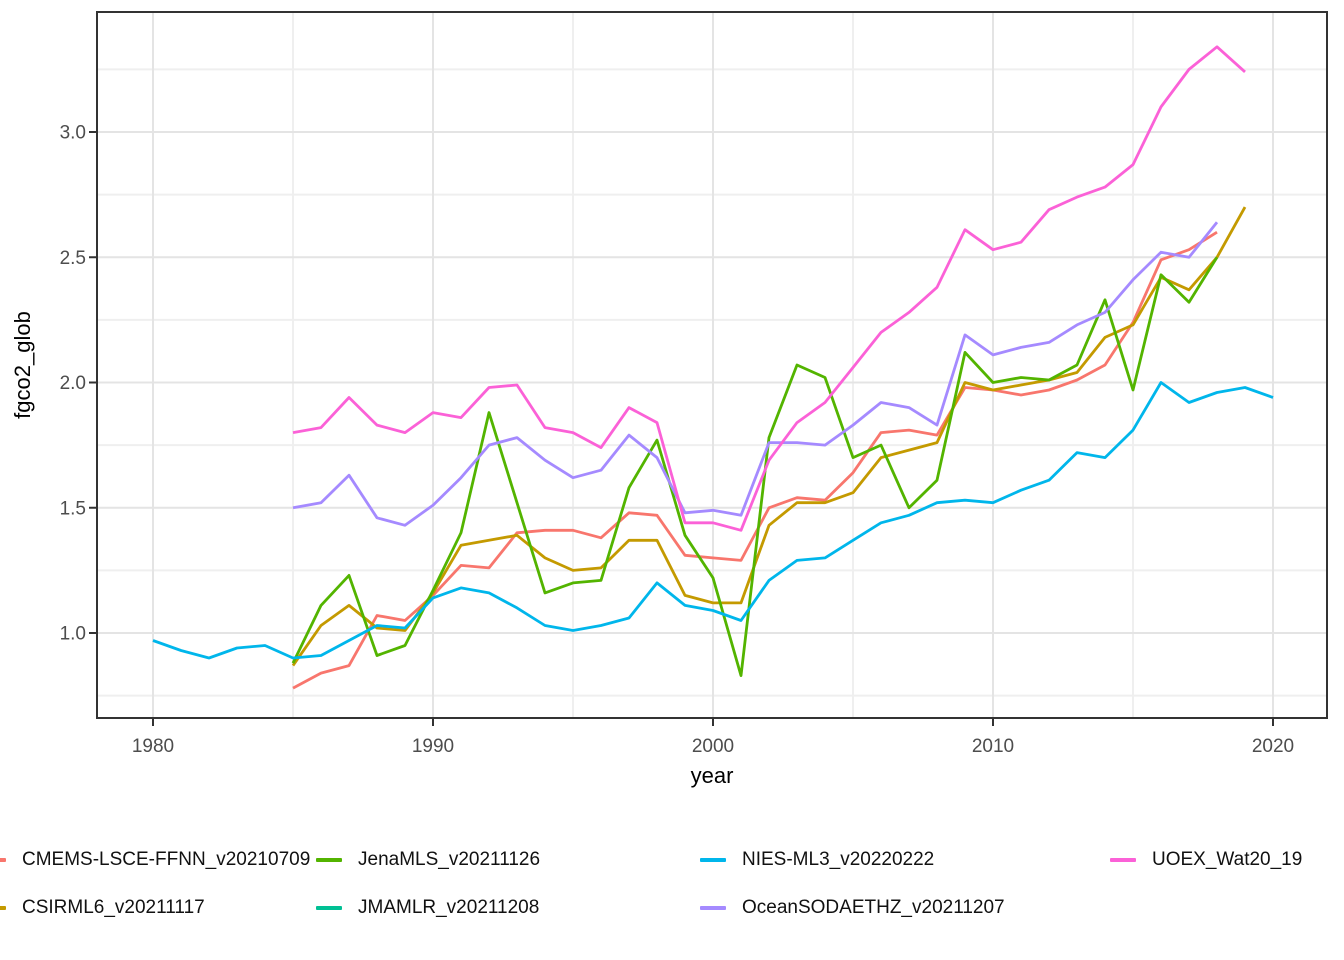 The width and height of the screenshot is (1344, 960). Describe the element at coordinates (73, 634) in the screenshot. I see `y-tick-label: 1.0` at that location.